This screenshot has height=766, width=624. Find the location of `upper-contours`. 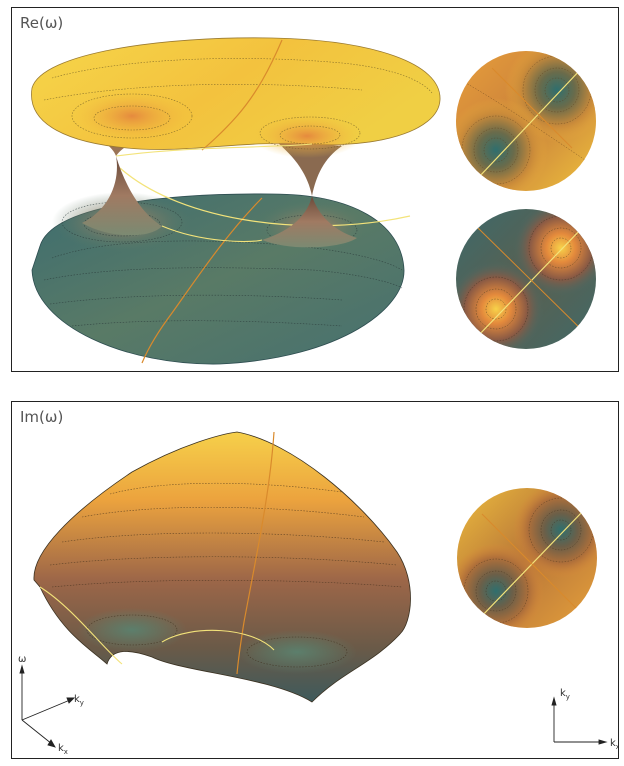

upper-contours is located at coordinates (238, 104).